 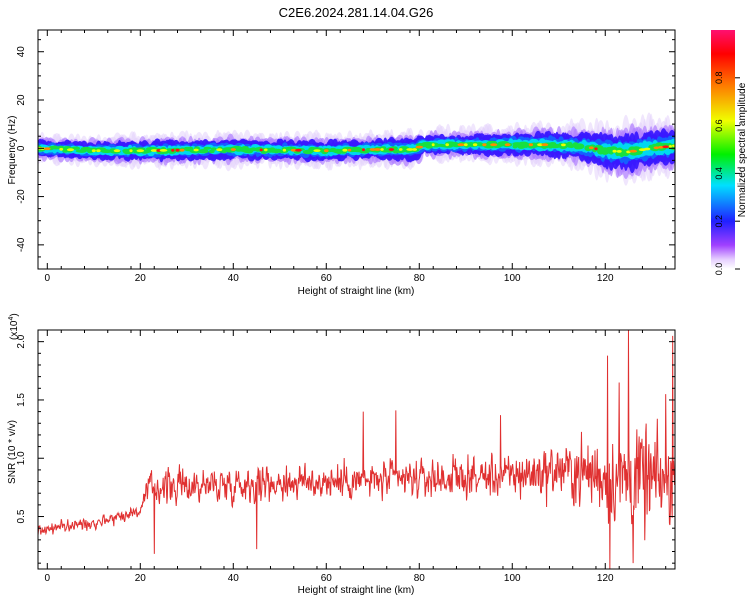 I want to click on snr-xtick-label-4: 80, so click(x=420, y=578).